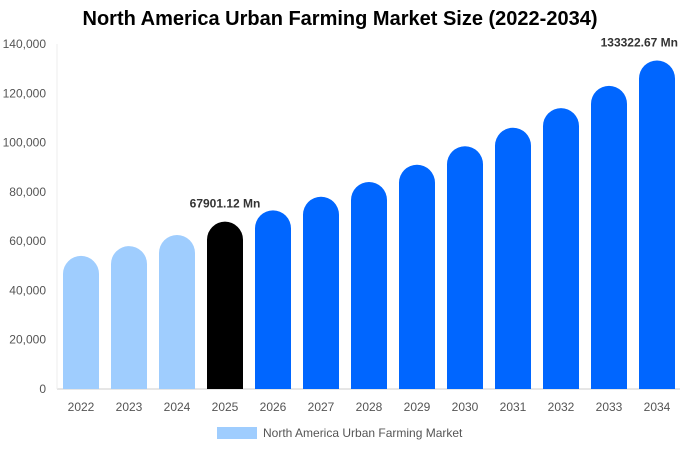  What do you see at coordinates (657, 407) in the screenshot?
I see `x-tick-label: 2034` at bounding box center [657, 407].